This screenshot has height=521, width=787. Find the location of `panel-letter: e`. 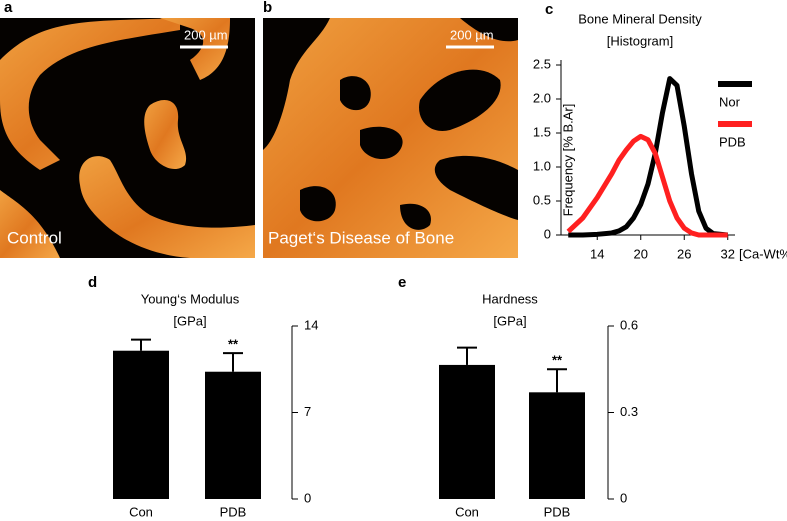

panel-letter: e is located at coordinates (402, 282).